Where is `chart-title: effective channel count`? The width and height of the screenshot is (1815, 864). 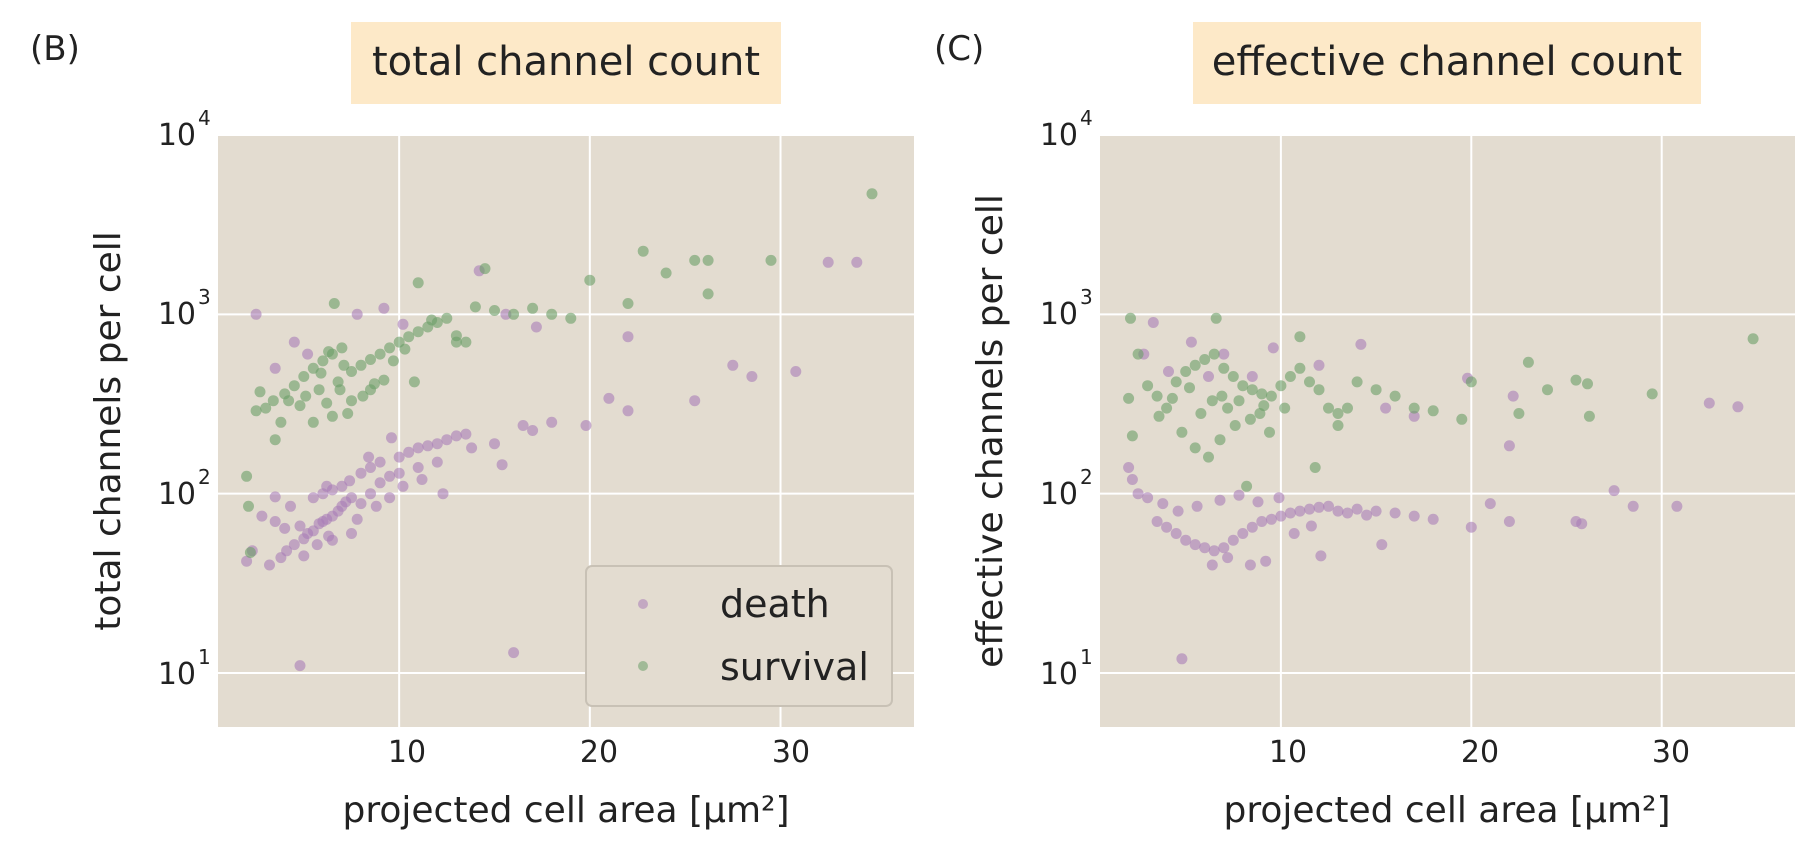 chart-title: effective channel count is located at coordinates (1447, 62).